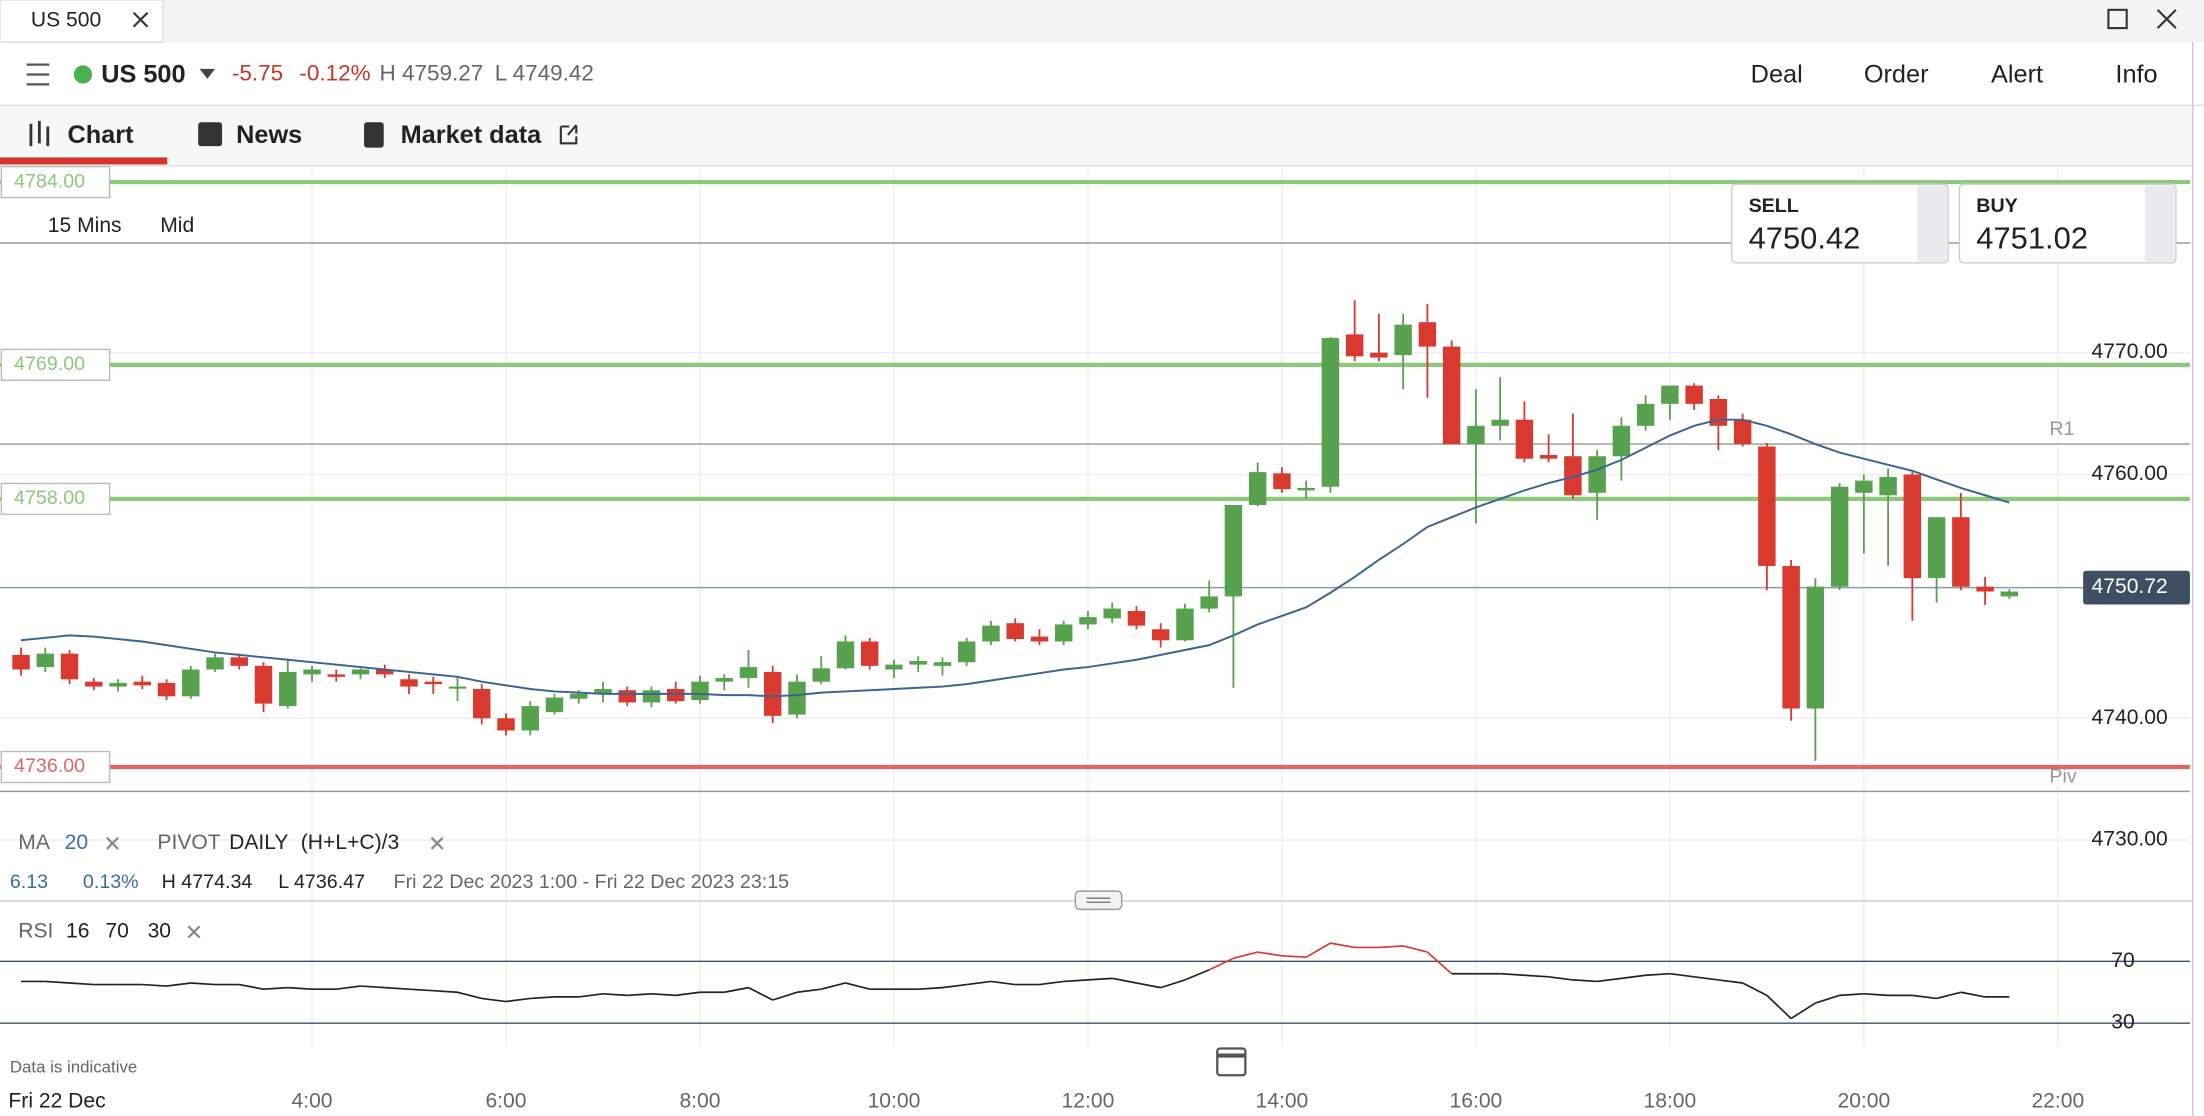 This screenshot has height=1116, width=2204. I want to click on resize-handle, so click(1098, 900).